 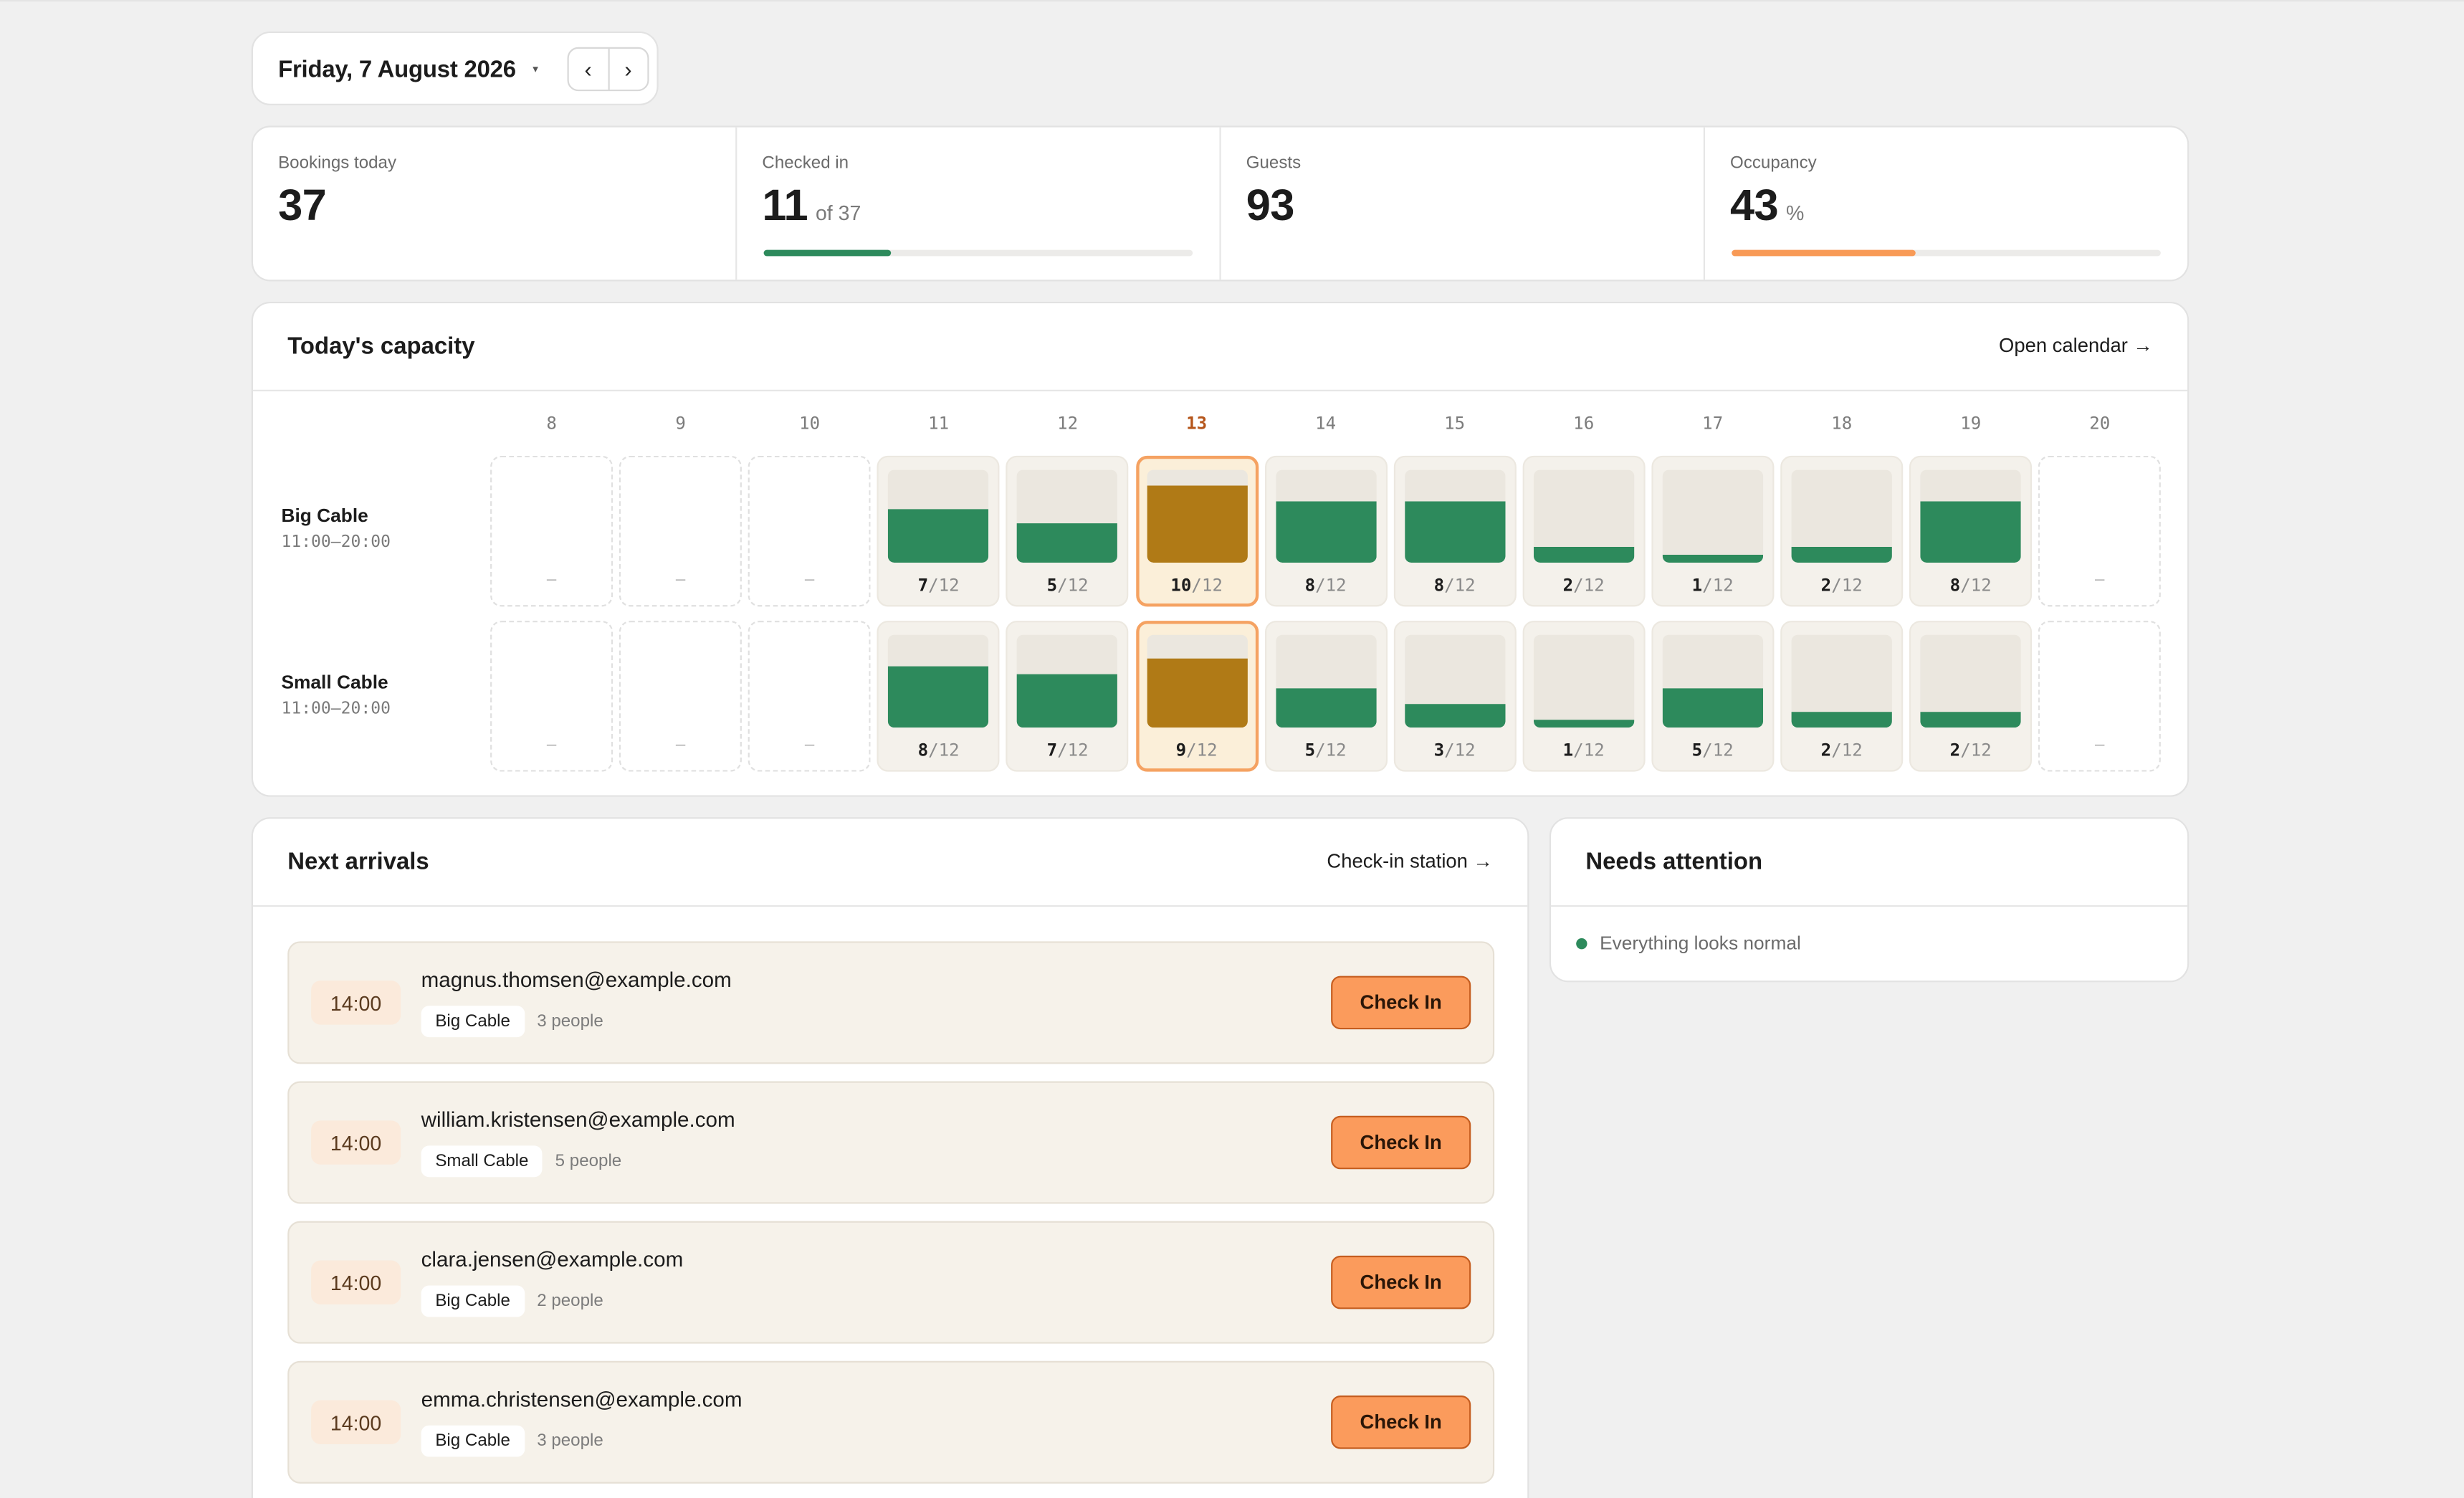 I want to click on capacity-header: Today's capacity Open calendar →, so click(x=1221, y=347).